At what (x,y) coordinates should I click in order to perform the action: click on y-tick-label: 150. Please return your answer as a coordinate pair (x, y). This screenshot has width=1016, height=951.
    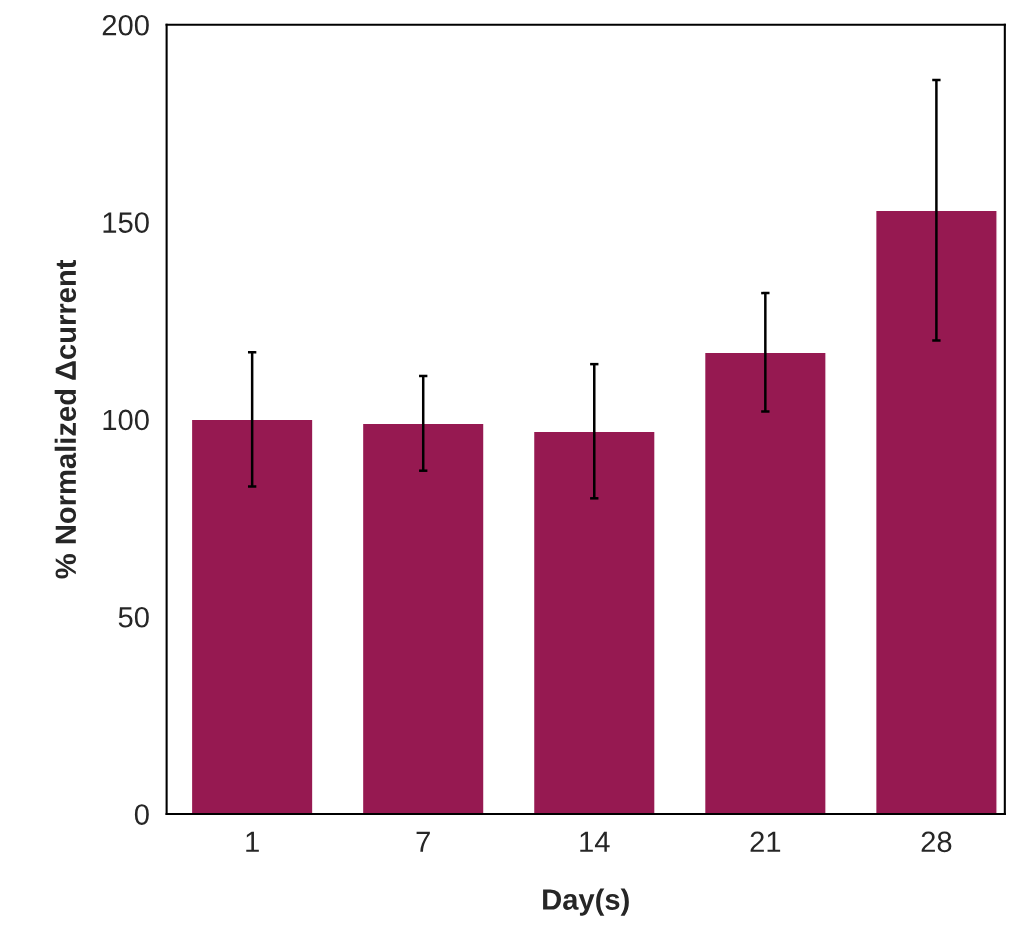
    Looking at the image, I should click on (126, 222).